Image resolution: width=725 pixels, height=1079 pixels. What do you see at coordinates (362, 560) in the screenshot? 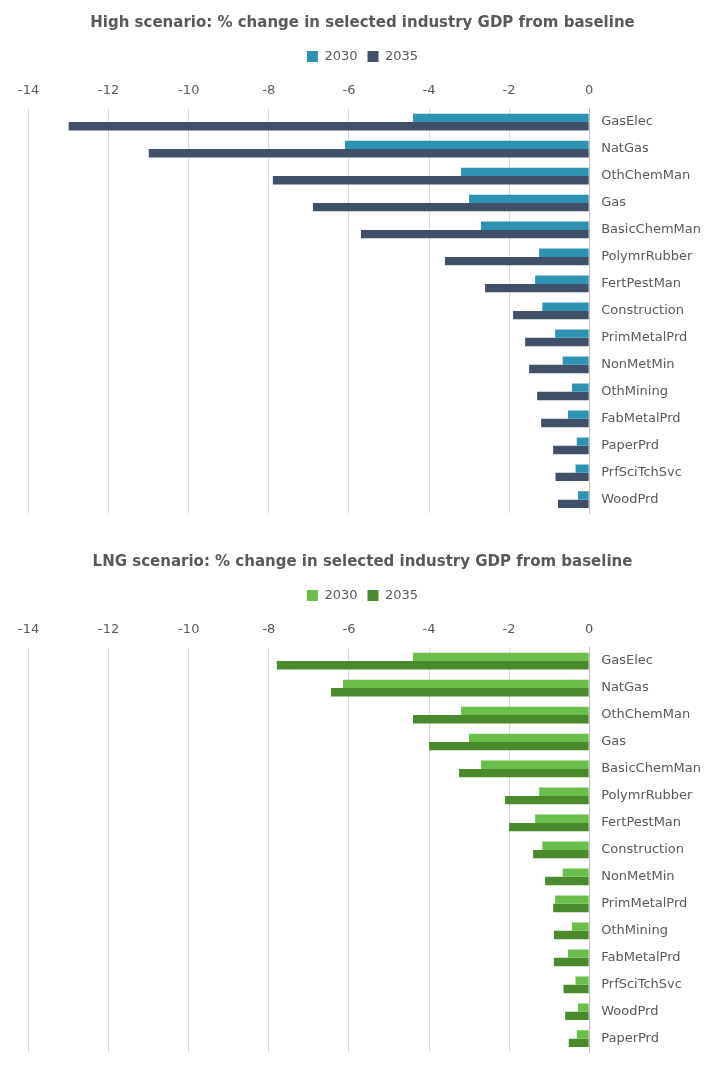
I see `chart-title: LNG scenario: % change in selected industry GDP from baseline` at bounding box center [362, 560].